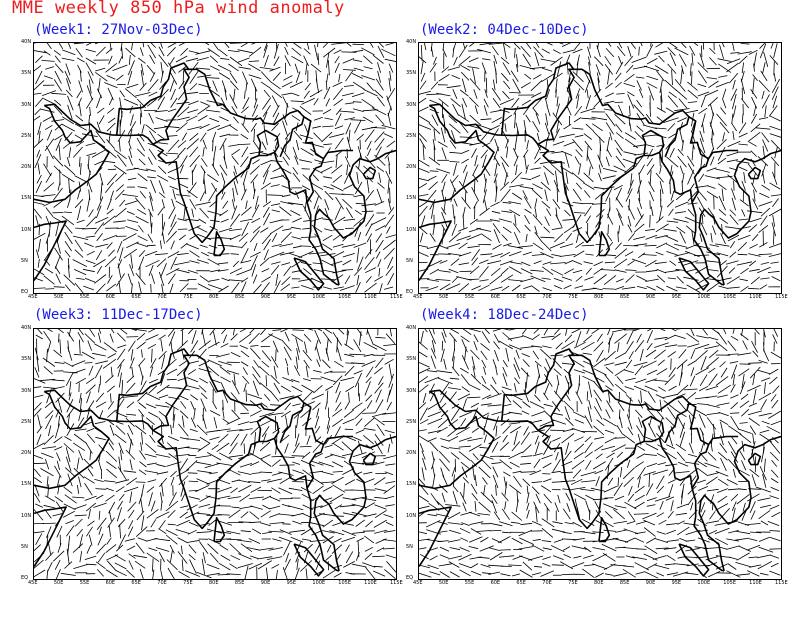  What do you see at coordinates (703, 583) in the screenshot?
I see `lon-tick-label: 100E` at bounding box center [703, 583].